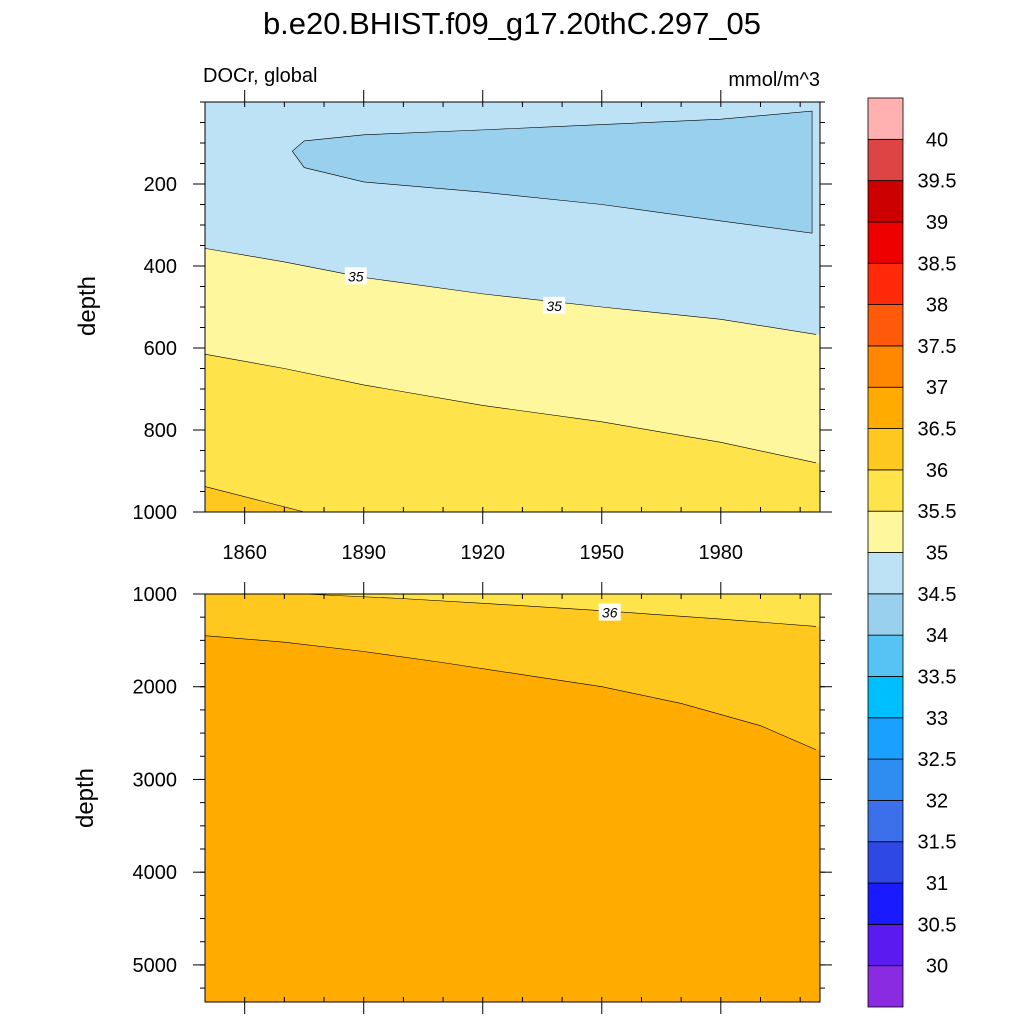  I want to click on colorbar-label: 30, so click(937, 967).